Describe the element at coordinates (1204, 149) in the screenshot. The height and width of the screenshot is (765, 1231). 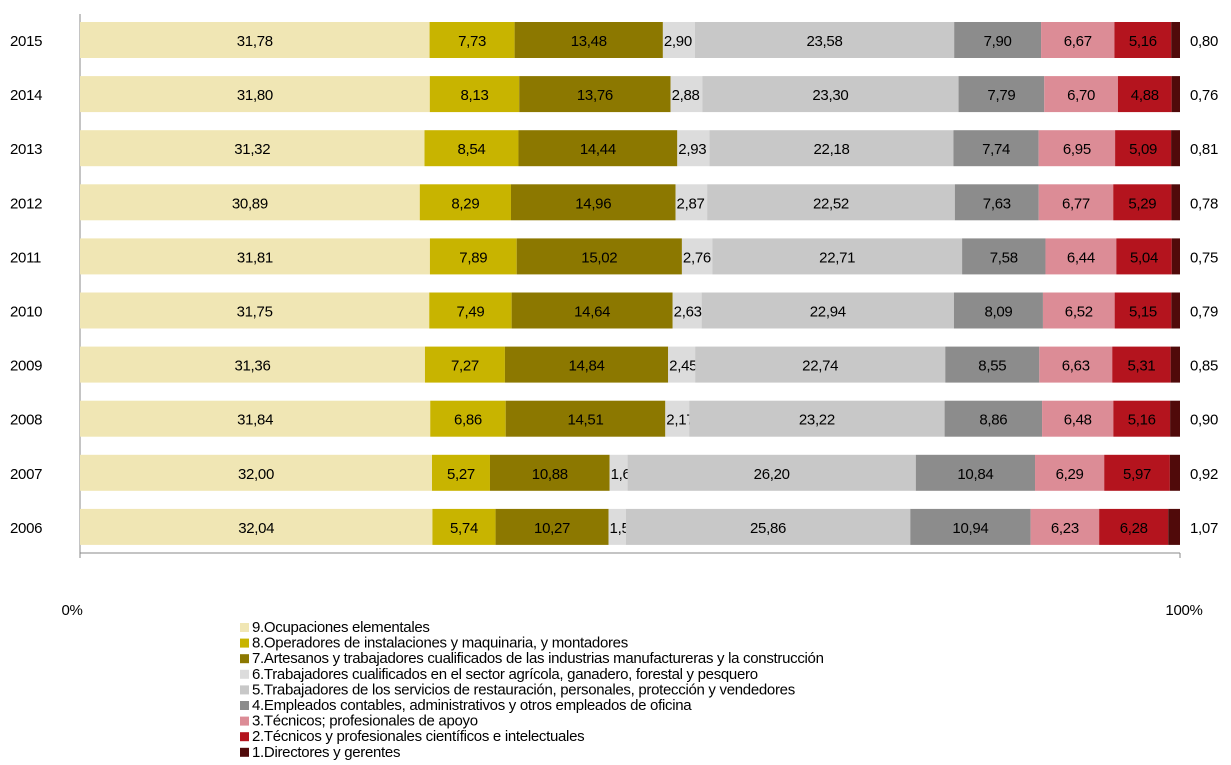
I see `data-label: 0,81` at that location.